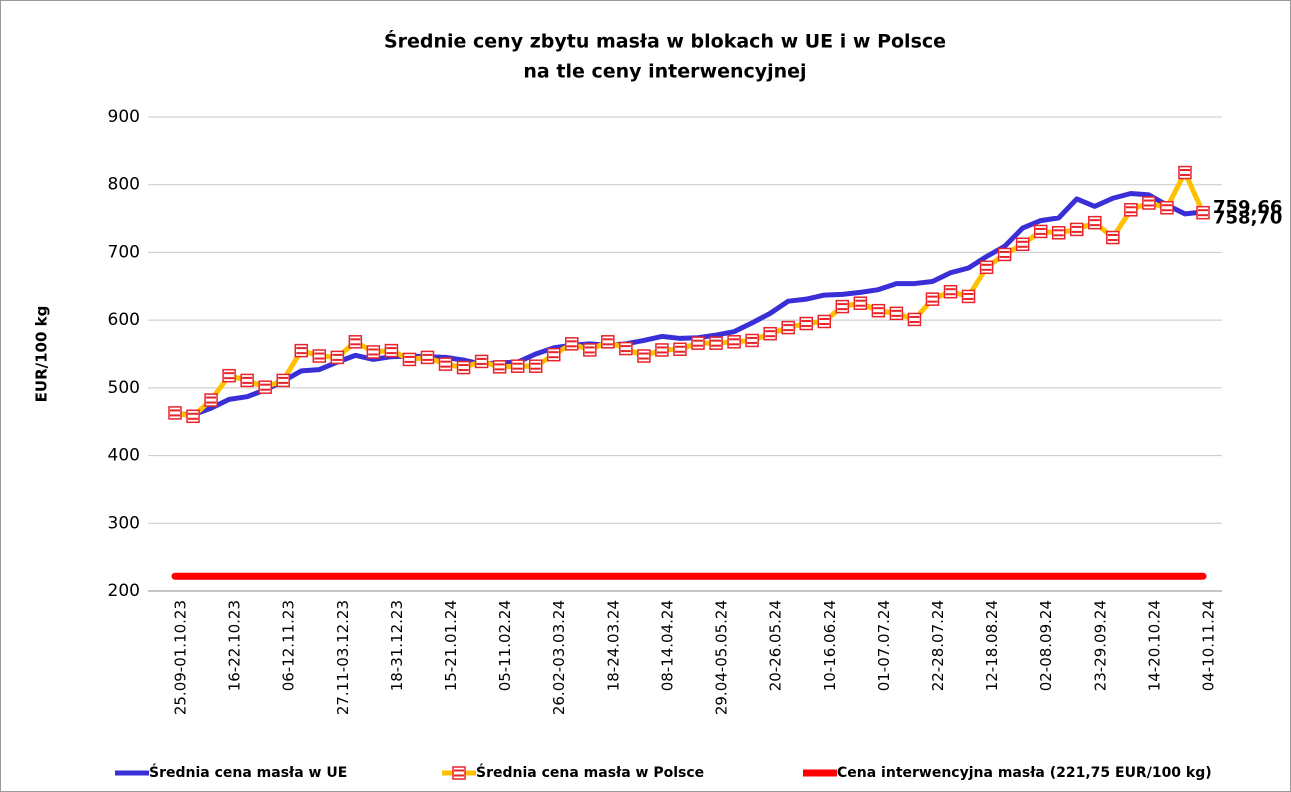 The width and height of the screenshot is (1291, 792). Describe the element at coordinates (451, 645) in the screenshot. I see `x-tick-label: 15-21.01.24` at that location.